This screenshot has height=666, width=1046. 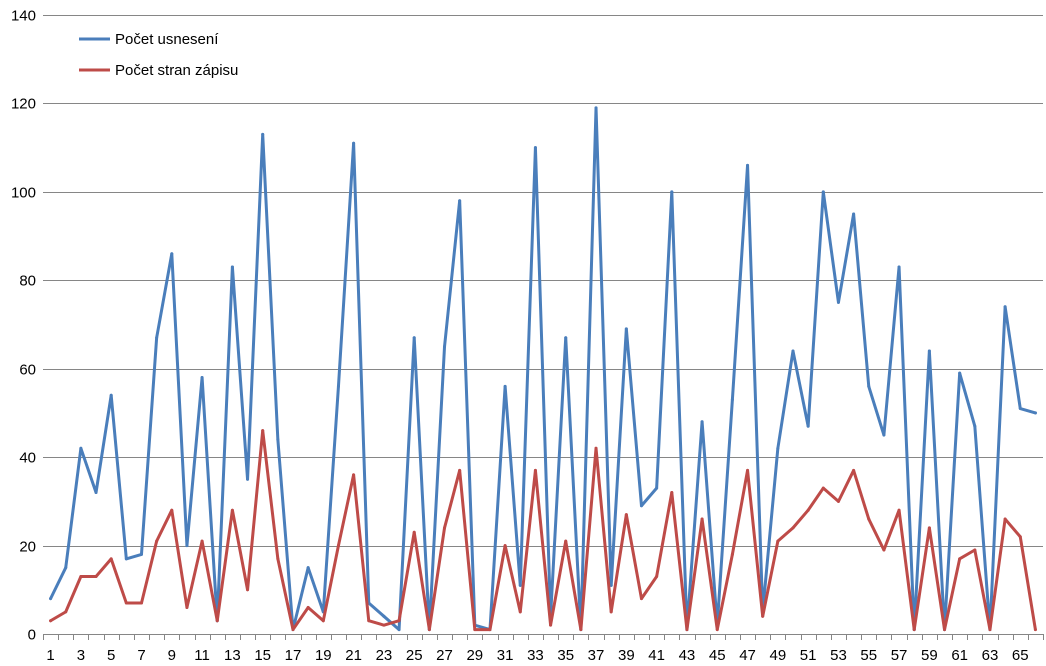 What do you see at coordinates (23, 193) in the screenshot?
I see `y-tick-label: 100` at bounding box center [23, 193].